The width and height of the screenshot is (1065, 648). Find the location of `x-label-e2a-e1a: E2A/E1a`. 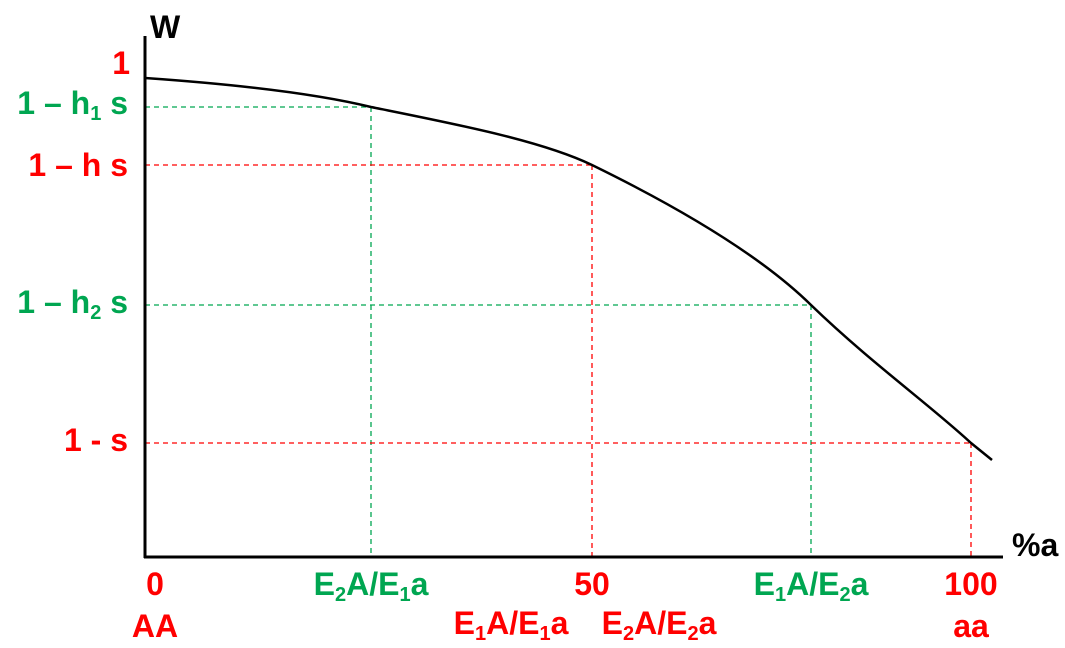

x-label-e2a-e1a: E2A/E1a is located at coordinates (371, 586).